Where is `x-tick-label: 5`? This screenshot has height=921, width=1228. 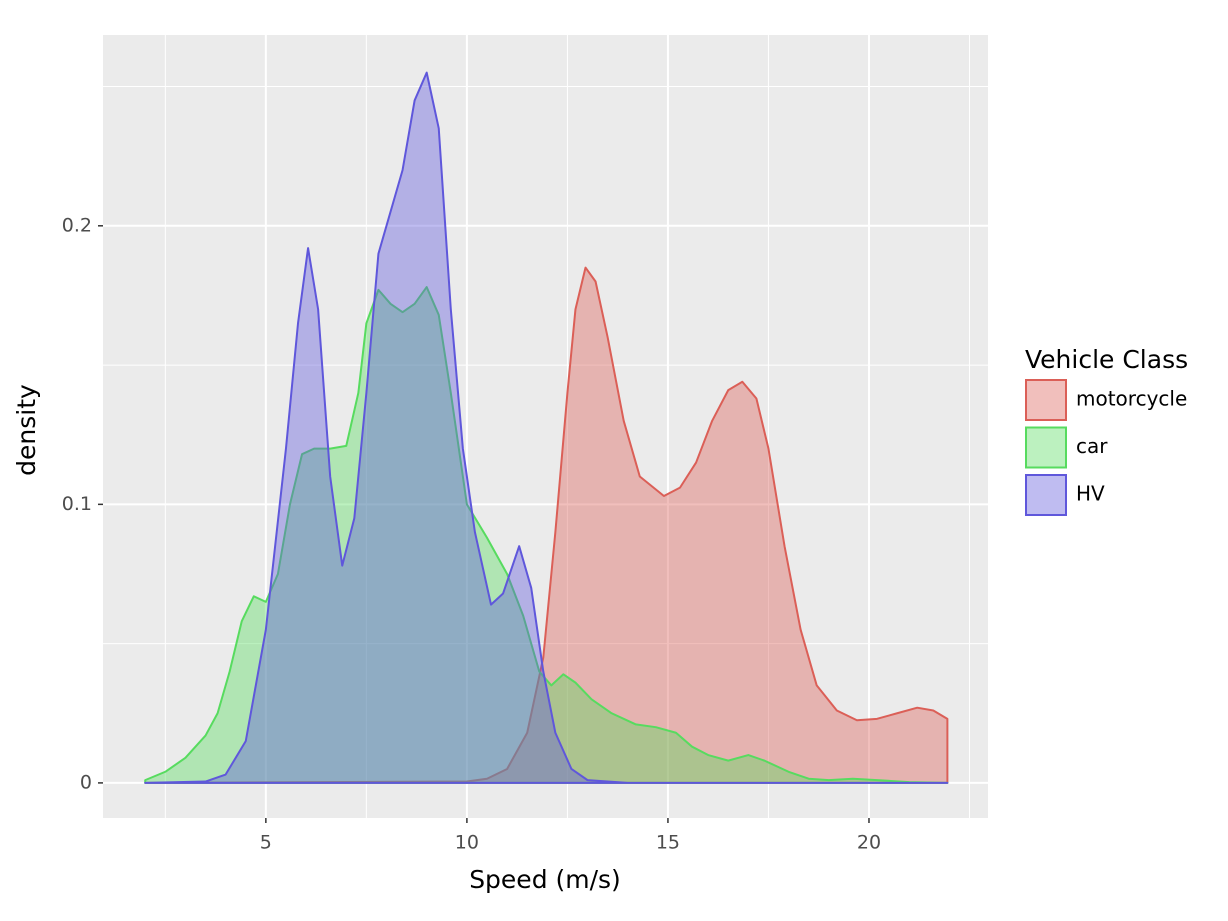
x-tick-label: 5 is located at coordinates (266, 843).